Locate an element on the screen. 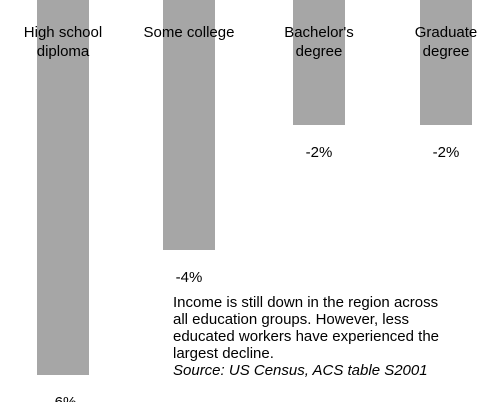 The height and width of the screenshot is (402, 490). value-label-graduate-degree: -2% is located at coordinates (446, 152).